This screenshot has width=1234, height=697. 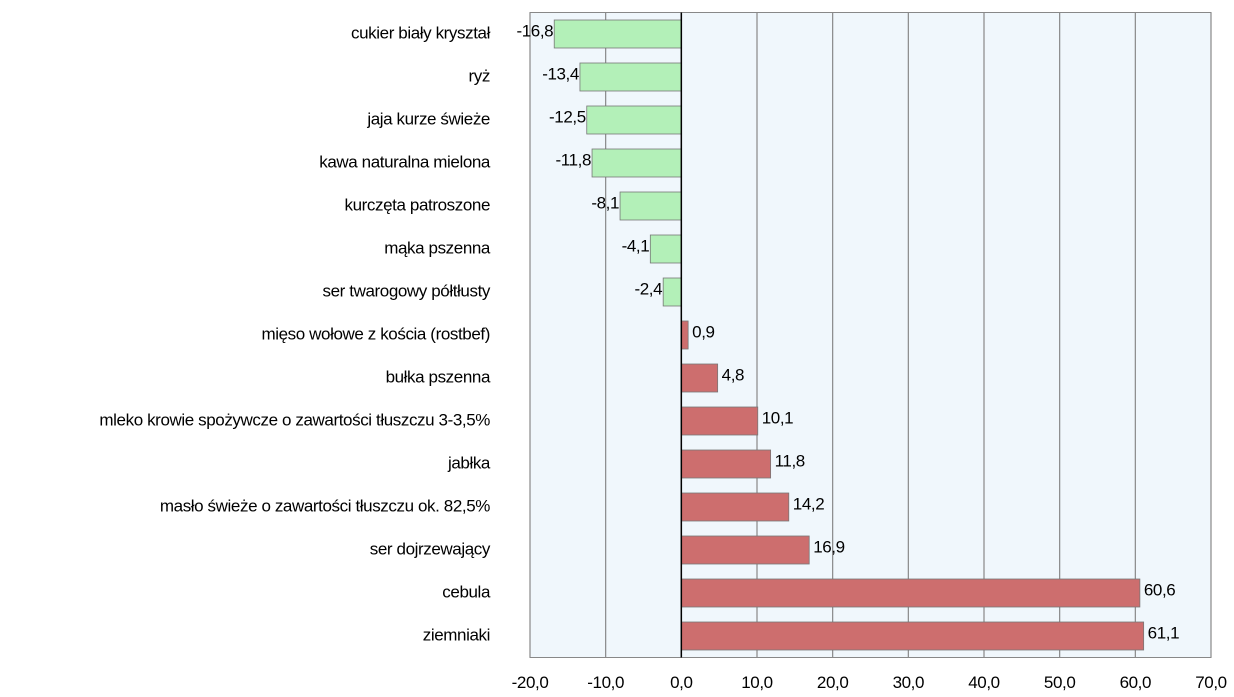 I want to click on value-label: 10,1, so click(x=778, y=417).